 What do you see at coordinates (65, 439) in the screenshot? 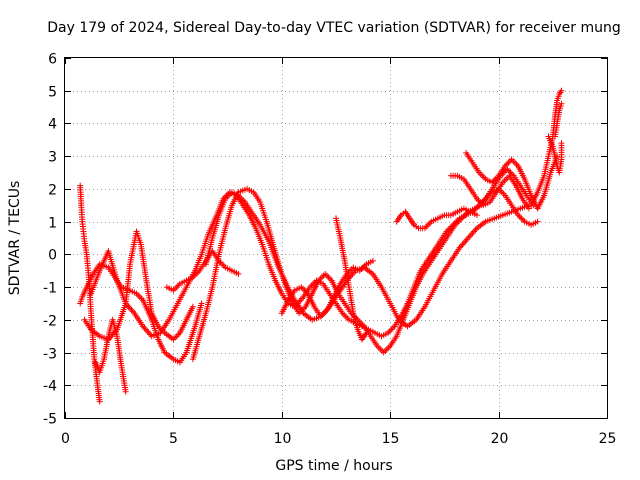
I see `x-tick-label: 0` at bounding box center [65, 439].